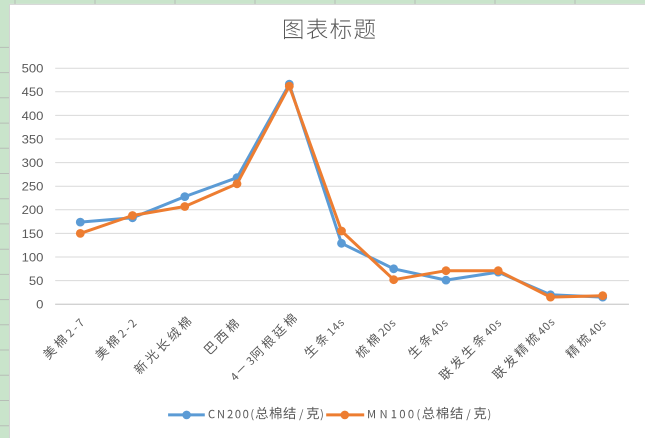  What do you see at coordinates (33, 139) in the screenshot?
I see `svg-text: 350` at bounding box center [33, 139].